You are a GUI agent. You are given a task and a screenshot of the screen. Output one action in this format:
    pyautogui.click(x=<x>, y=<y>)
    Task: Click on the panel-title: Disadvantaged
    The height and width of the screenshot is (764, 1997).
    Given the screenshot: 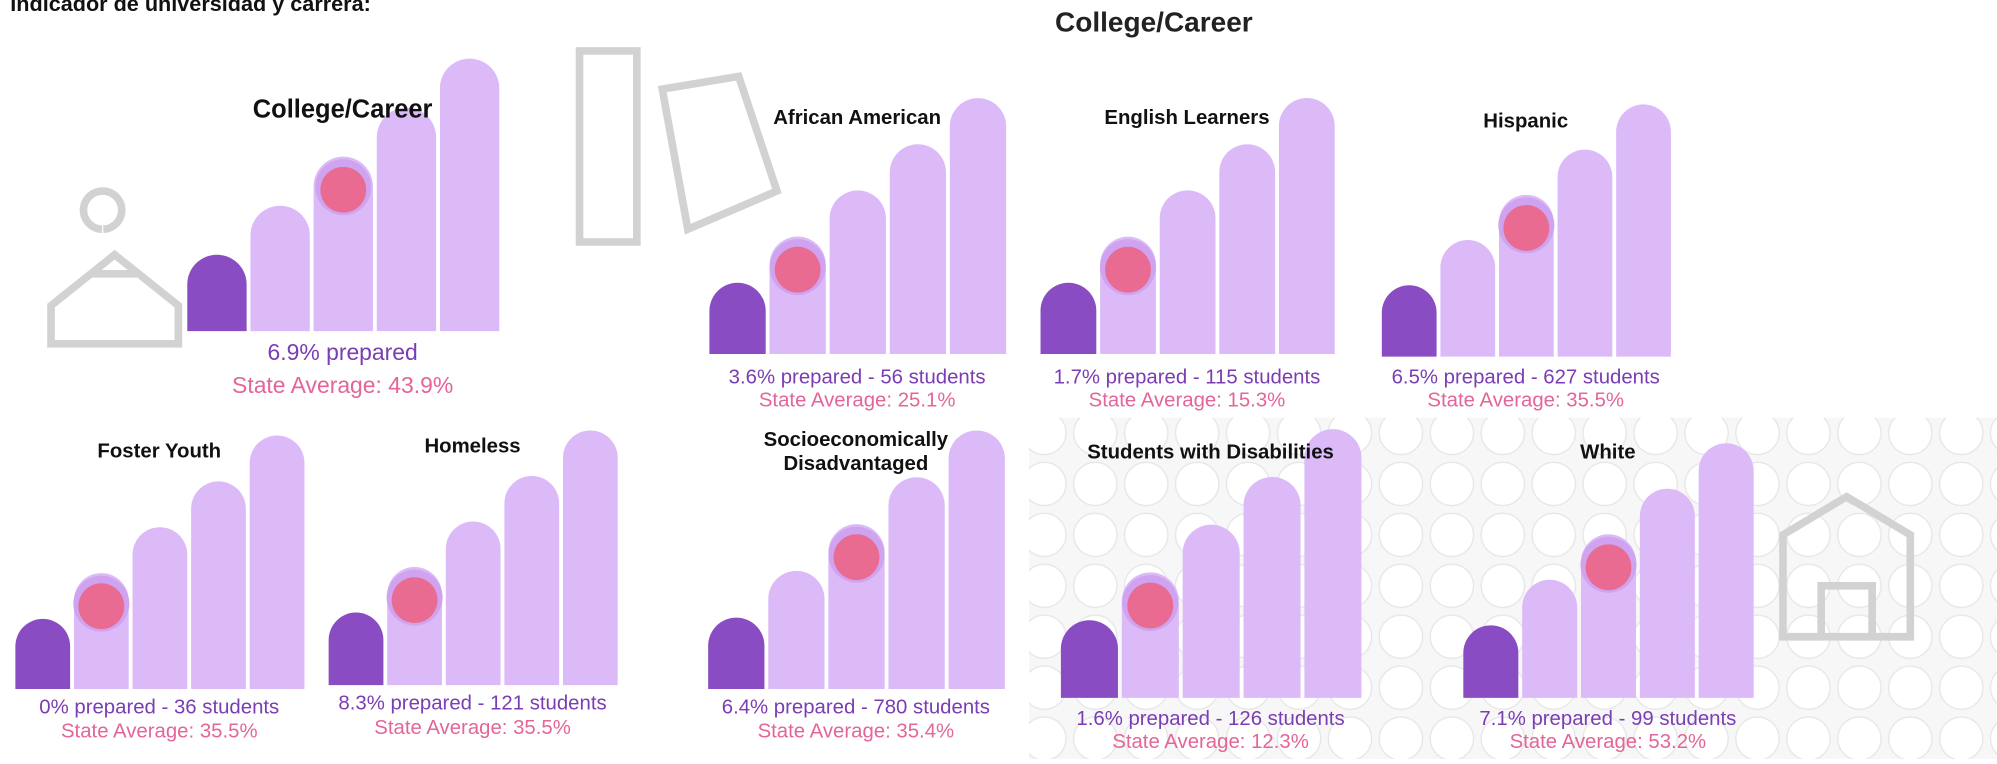 What is the action you would take?
    pyautogui.click(x=855, y=464)
    